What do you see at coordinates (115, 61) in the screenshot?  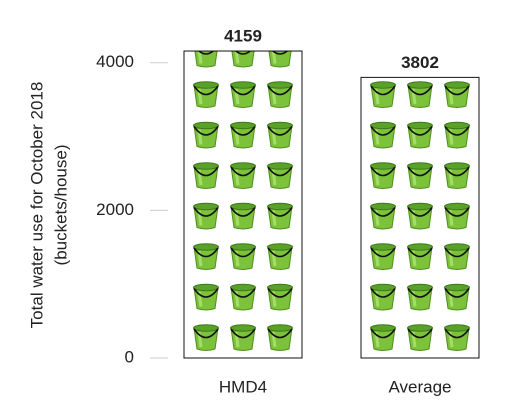 I see `y-tick-label: 4000` at bounding box center [115, 61].